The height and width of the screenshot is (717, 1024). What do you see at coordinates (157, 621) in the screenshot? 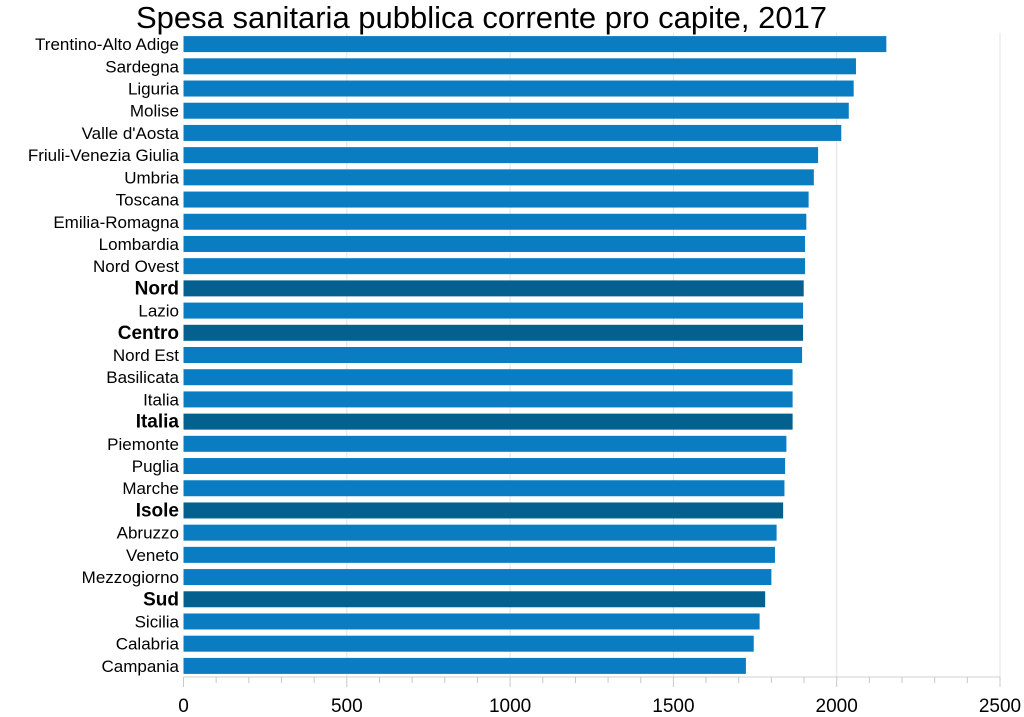
I see `category-label: Sicilia` at bounding box center [157, 621].